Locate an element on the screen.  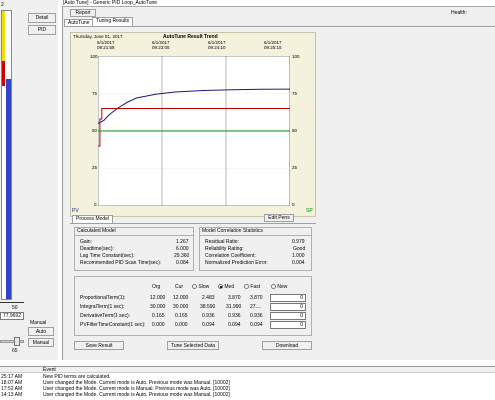
speed-option-slow: Slow is located at coordinates (200, 287).